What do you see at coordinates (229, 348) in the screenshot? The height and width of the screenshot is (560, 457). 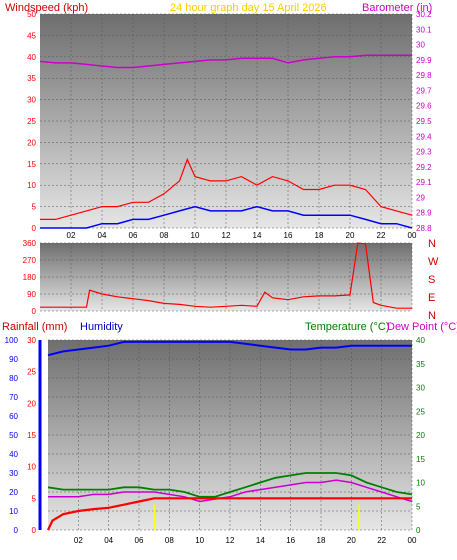 I see `humidity-line` at bounding box center [229, 348].